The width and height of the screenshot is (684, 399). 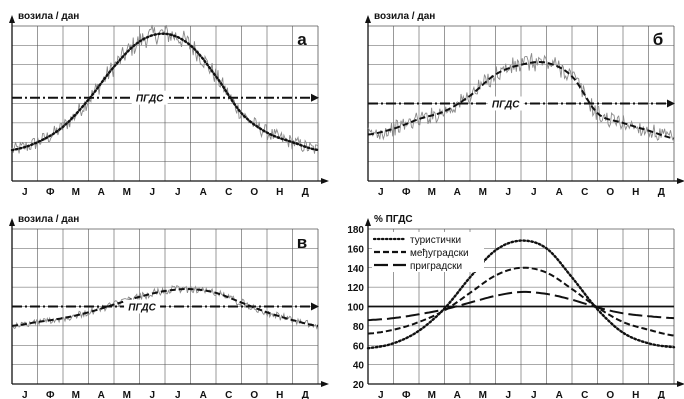 I want to click on legend-label: туристички, so click(x=435, y=240).